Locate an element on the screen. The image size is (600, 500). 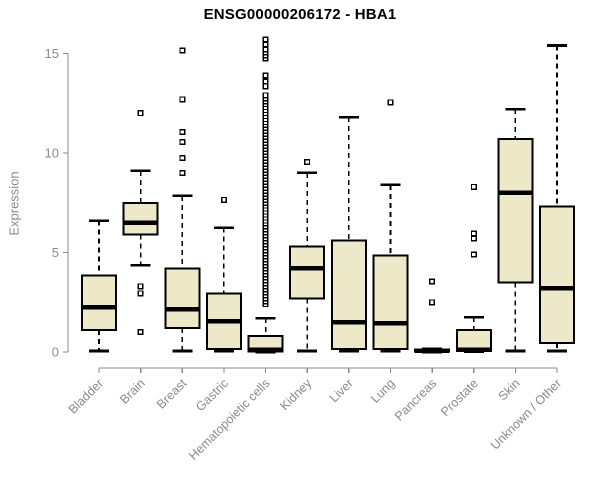
box-lung is located at coordinates (390, 302).